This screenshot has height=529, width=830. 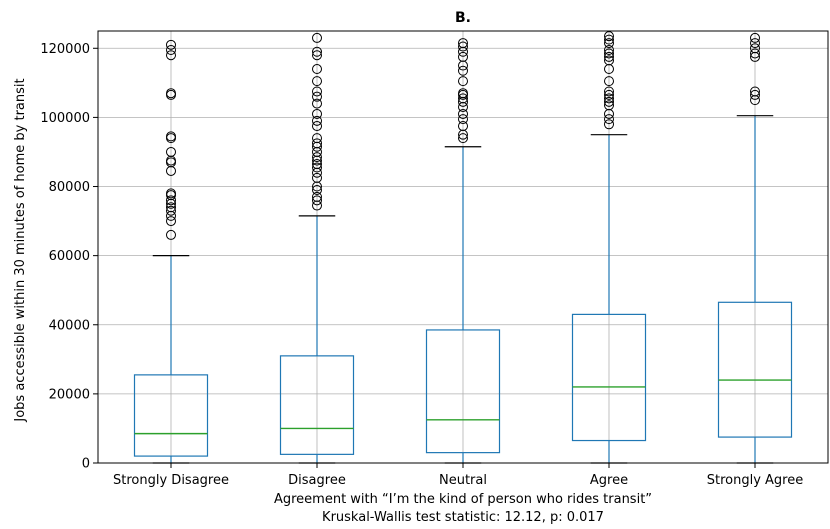 What do you see at coordinates (65, 49) in the screenshot?
I see `y-tick-label: 120000` at bounding box center [65, 49].